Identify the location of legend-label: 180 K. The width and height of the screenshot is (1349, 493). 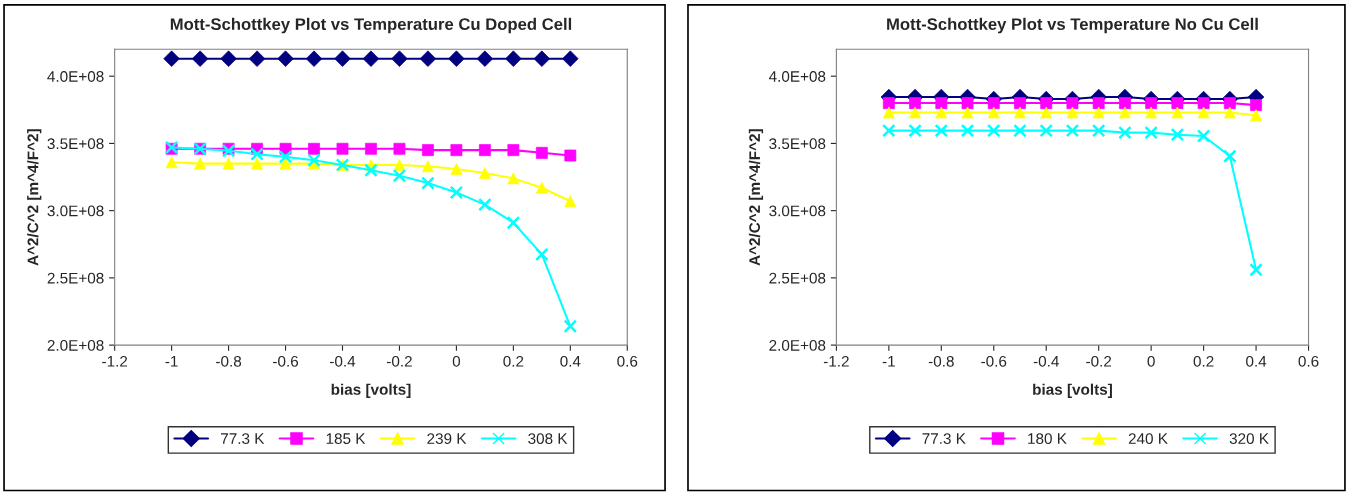
(1047, 439).